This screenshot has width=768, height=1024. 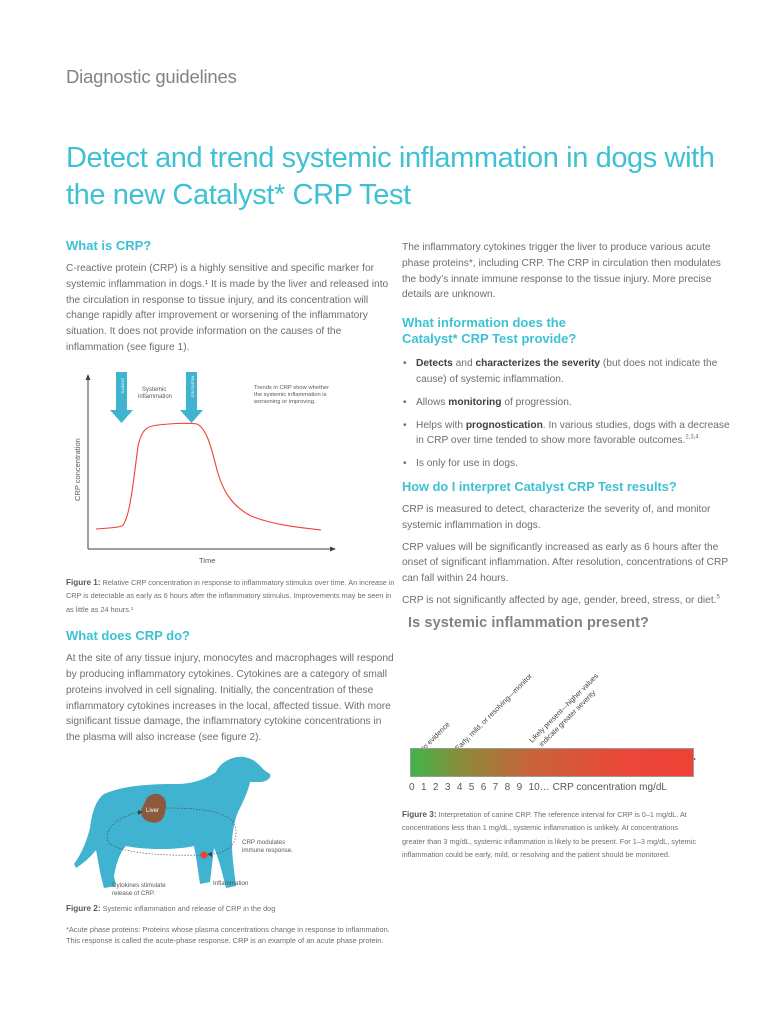 What do you see at coordinates (563, 707) in the screenshot?
I see `likely-present-label-line1: Likely present—higher values` at bounding box center [563, 707].